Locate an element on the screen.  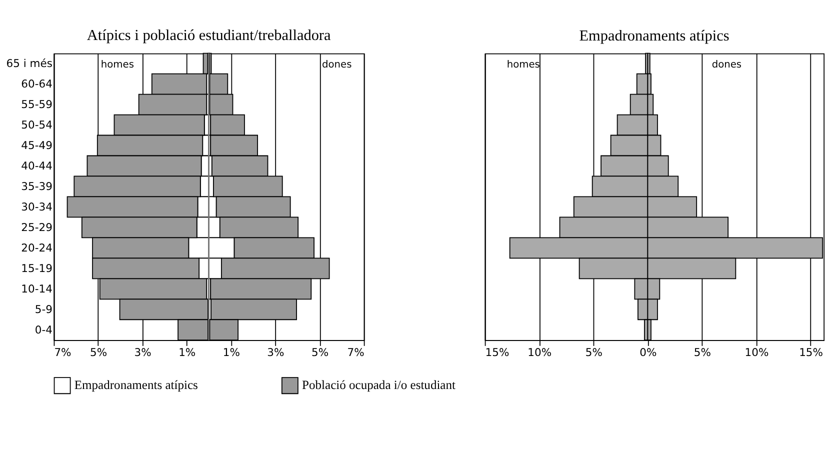
x-tick-label: 0% is located at coordinates (648, 352).